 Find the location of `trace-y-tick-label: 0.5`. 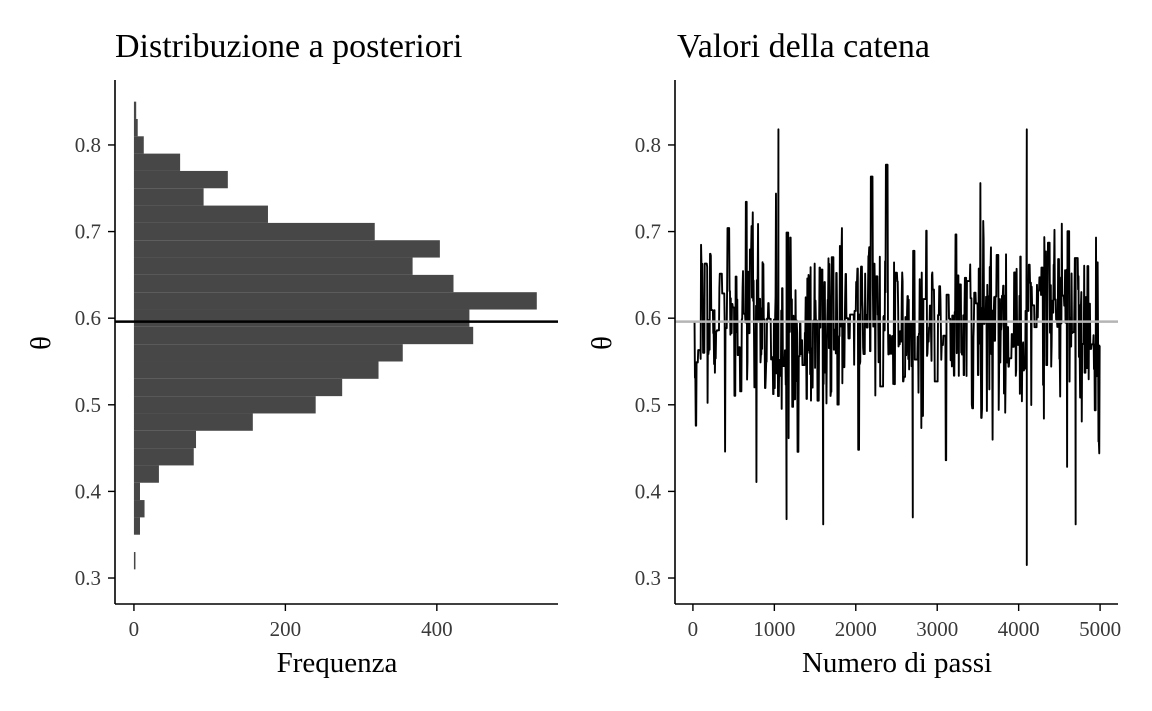

trace-y-tick-label: 0.5 is located at coordinates (648, 405).